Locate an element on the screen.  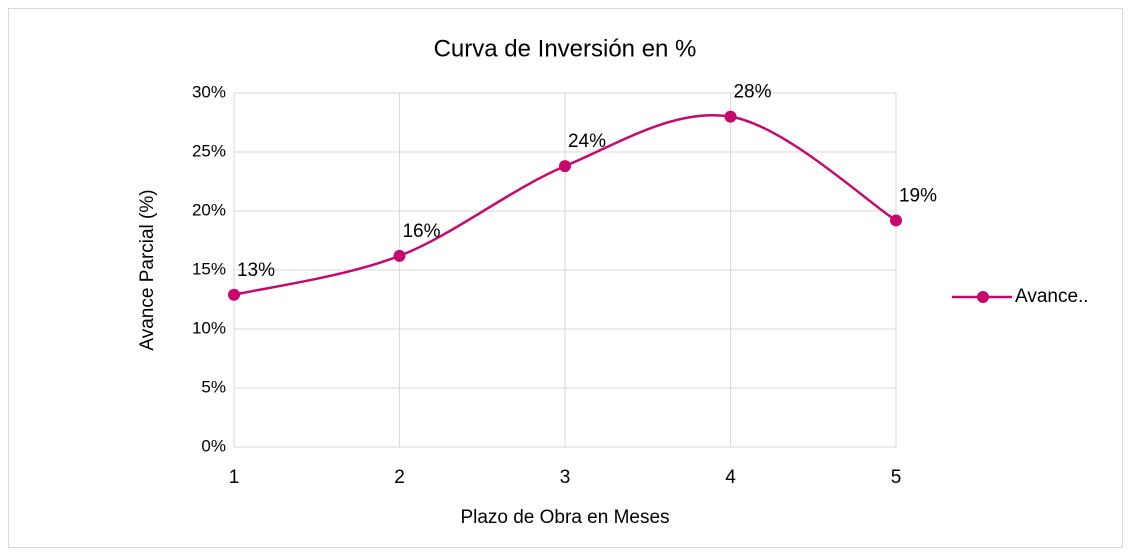
y-tick-label: 5% is located at coordinates (213, 386).